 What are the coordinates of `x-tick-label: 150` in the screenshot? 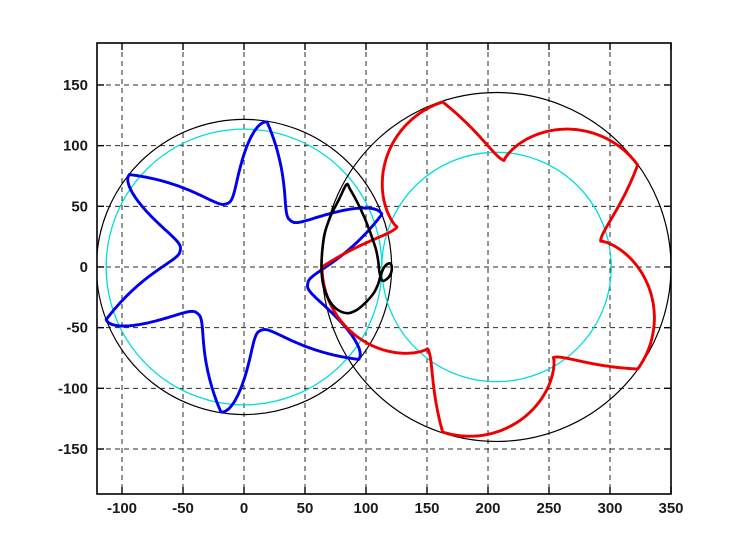 It's located at (426, 508).